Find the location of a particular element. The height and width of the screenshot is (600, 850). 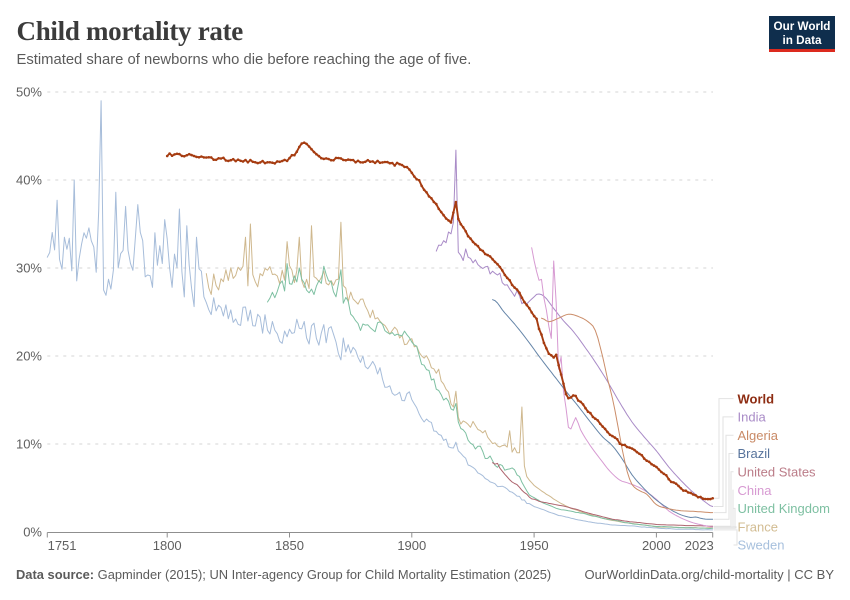

svg-text: 30% is located at coordinates (29, 268).